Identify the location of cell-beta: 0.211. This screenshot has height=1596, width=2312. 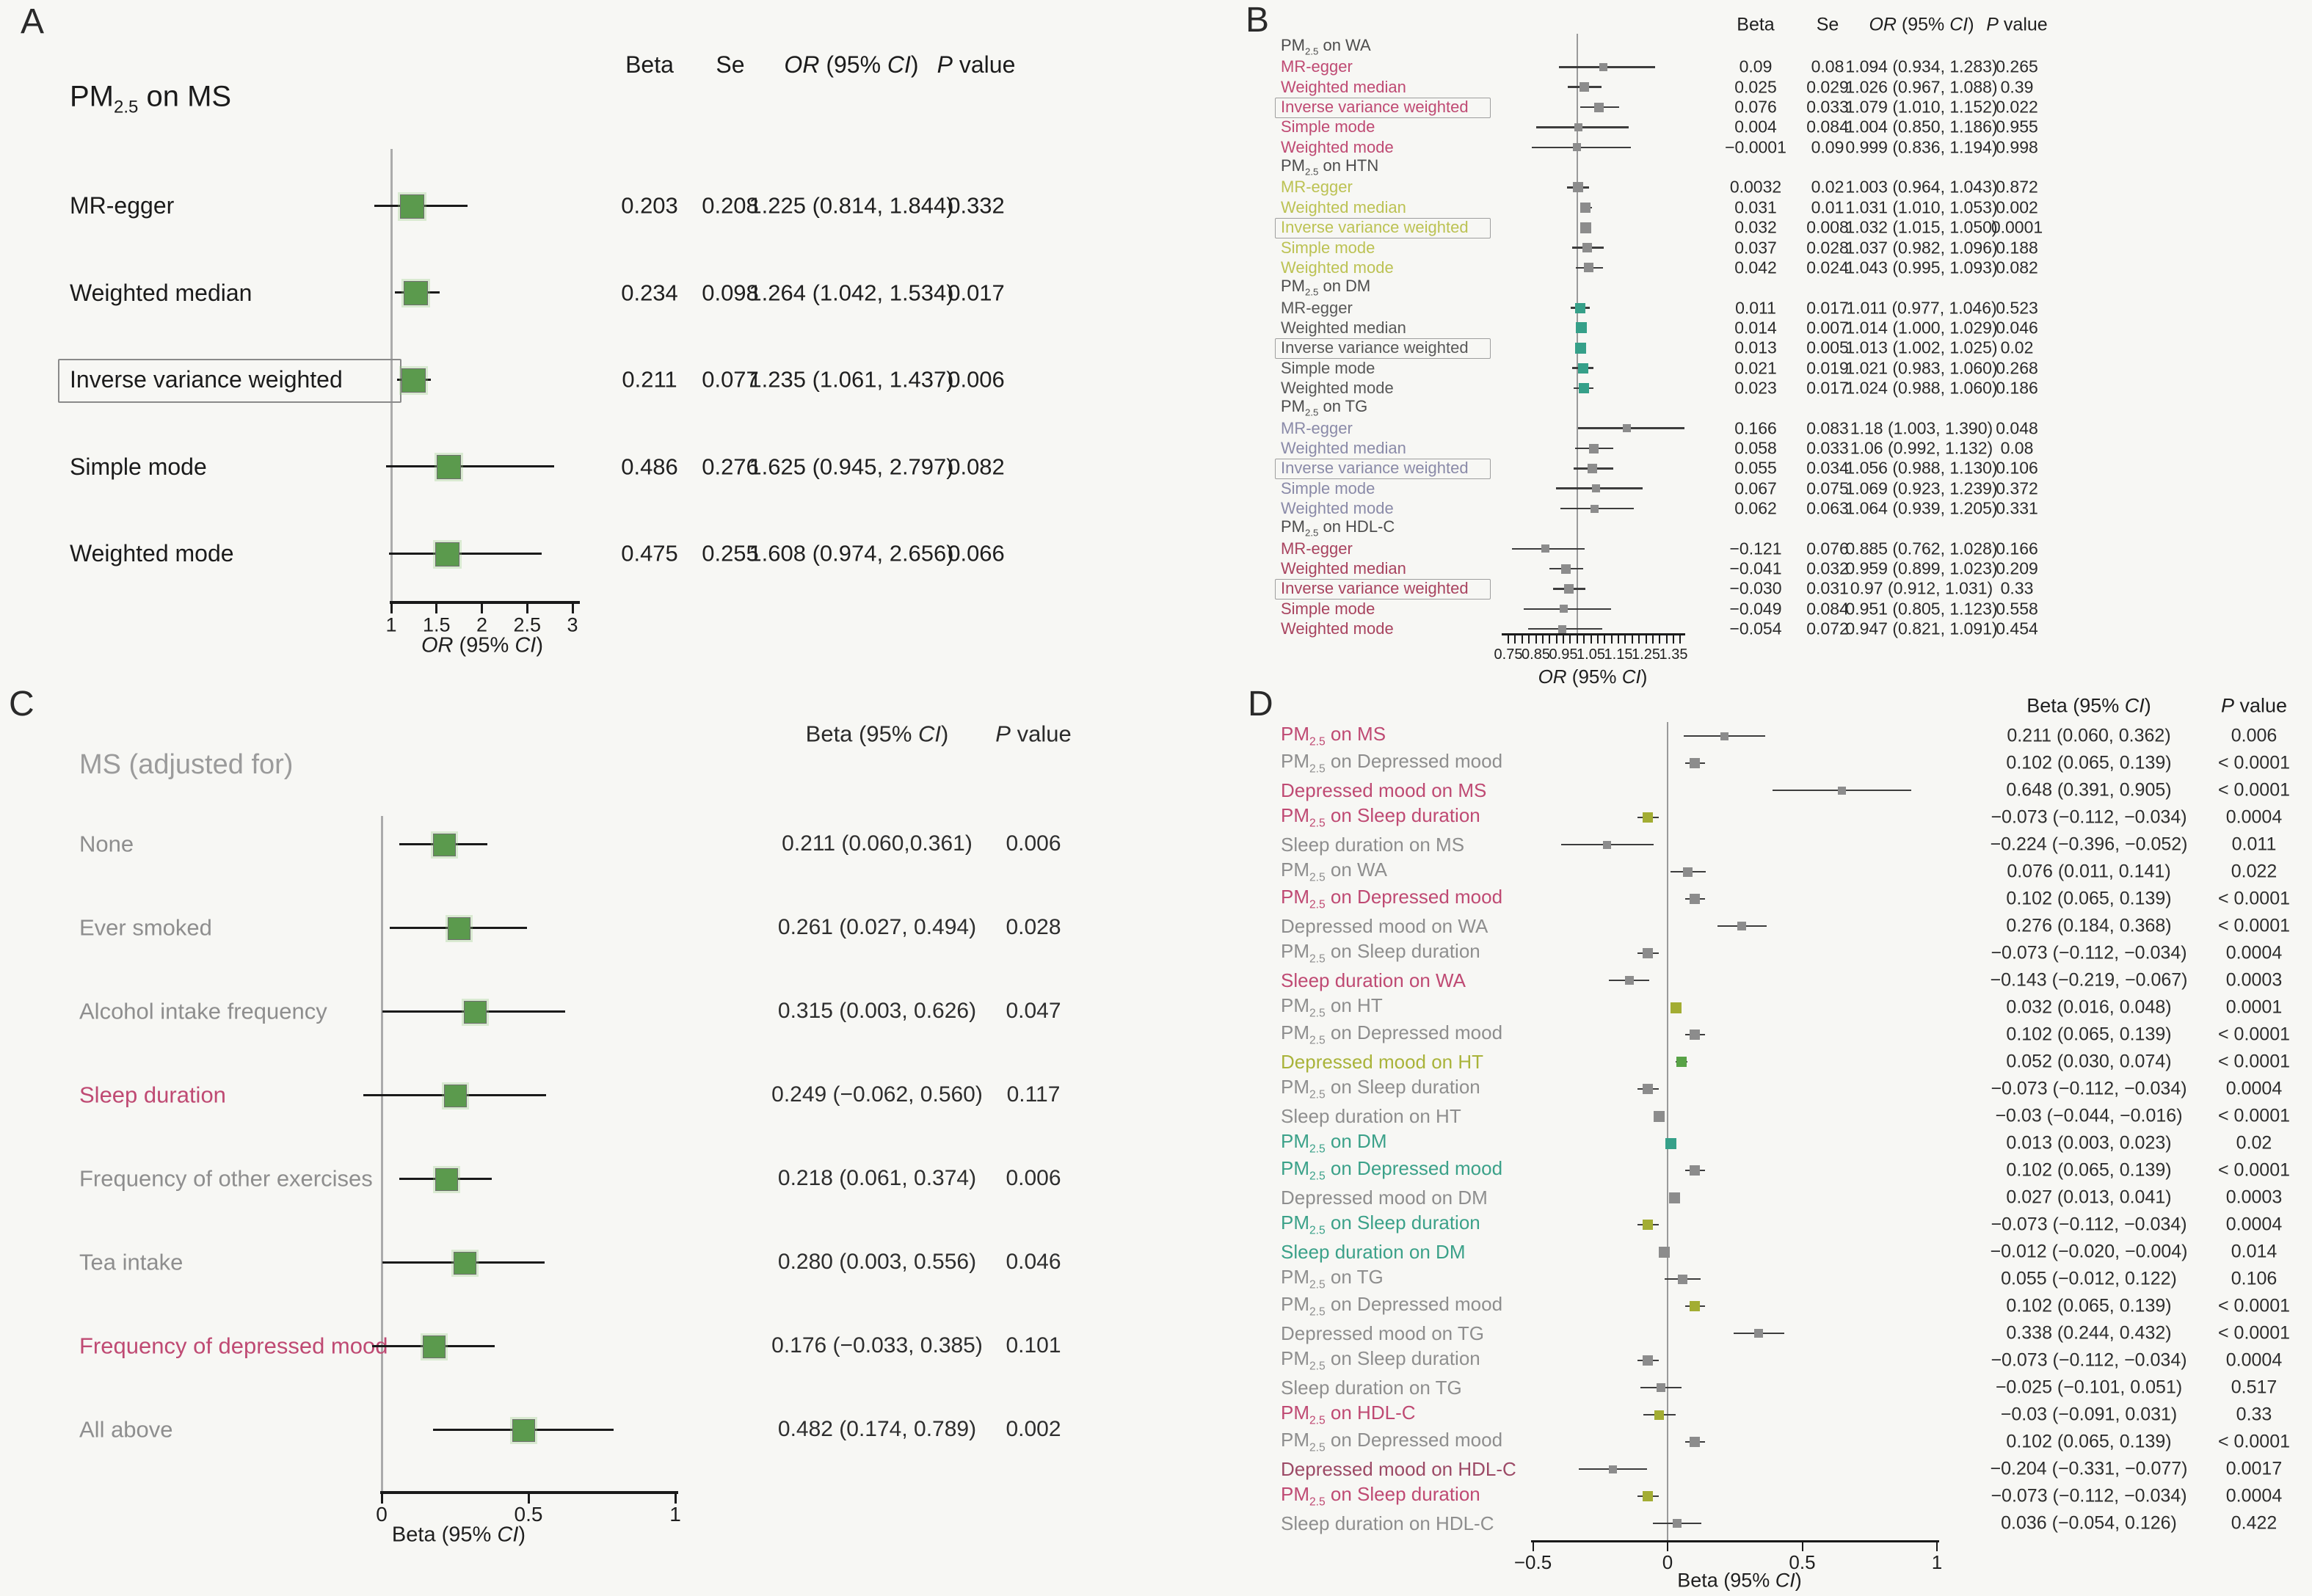
(649, 379).